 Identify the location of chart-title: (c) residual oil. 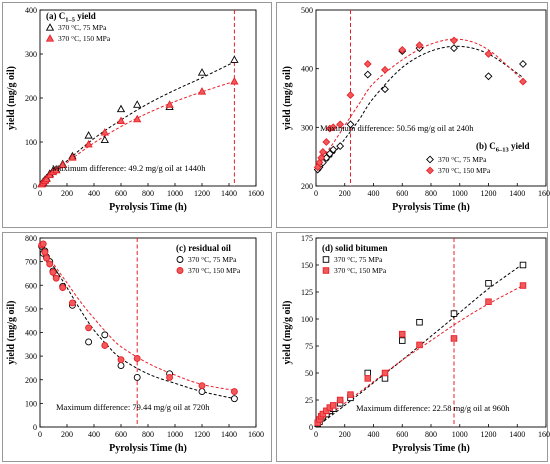
(203, 248).